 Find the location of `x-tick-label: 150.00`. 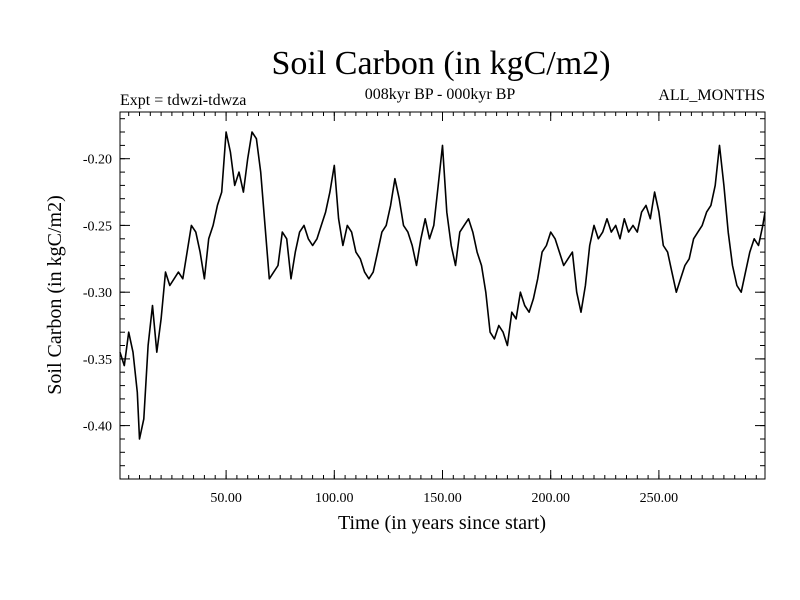

x-tick-label: 150.00 is located at coordinates (442, 498).